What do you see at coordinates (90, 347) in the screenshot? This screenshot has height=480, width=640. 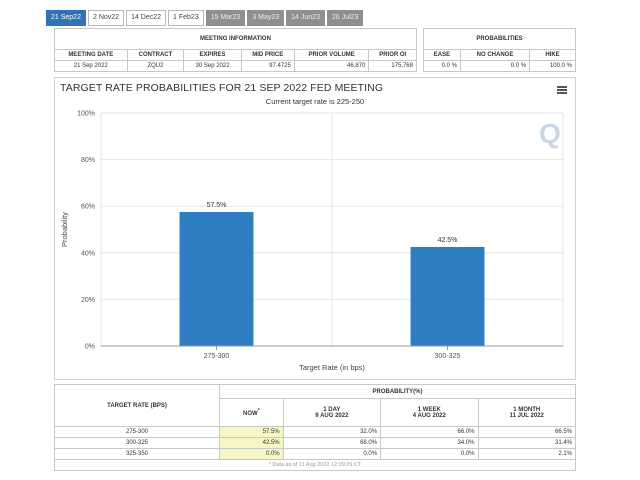 I see `y-tick-label: 0%` at bounding box center [90, 347].